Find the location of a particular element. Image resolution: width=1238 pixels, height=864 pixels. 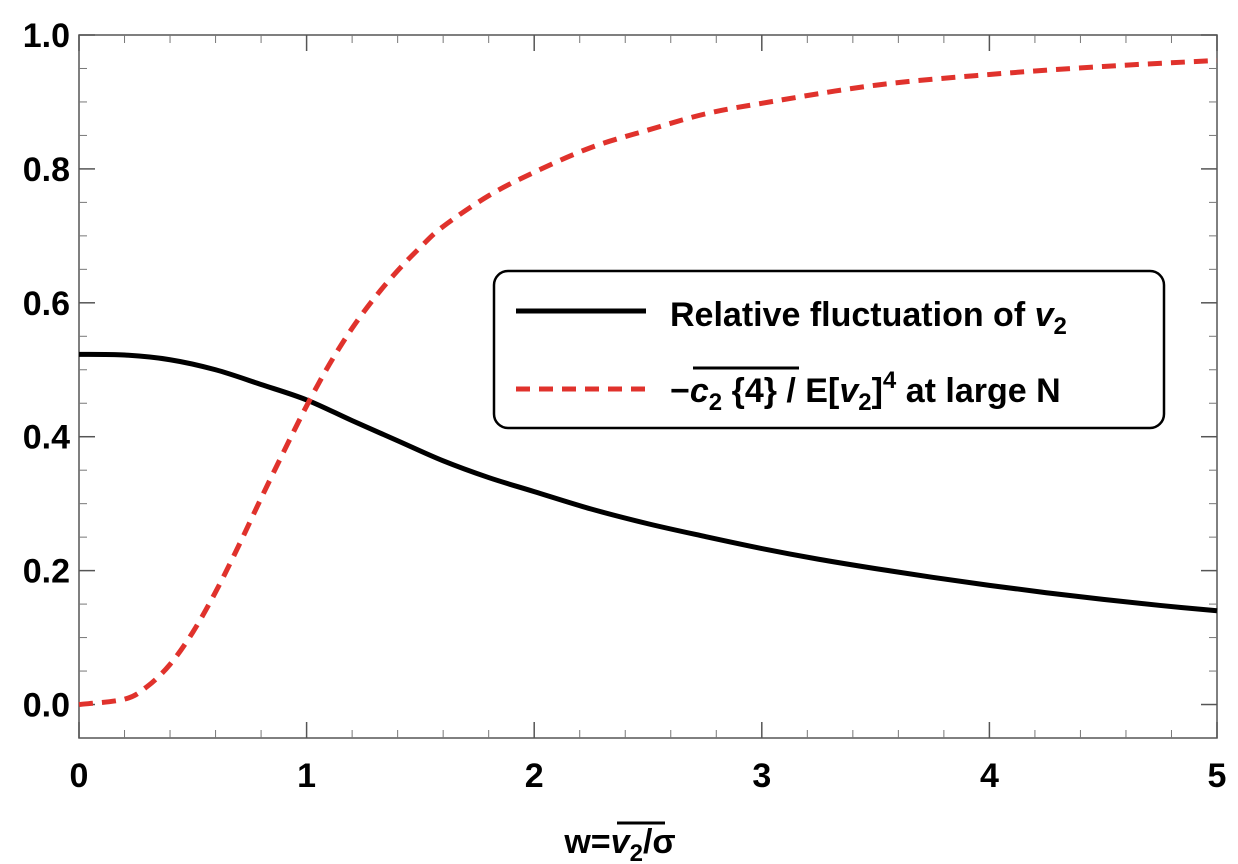

x-tick-label: 4 is located at coordinates (989, 776).